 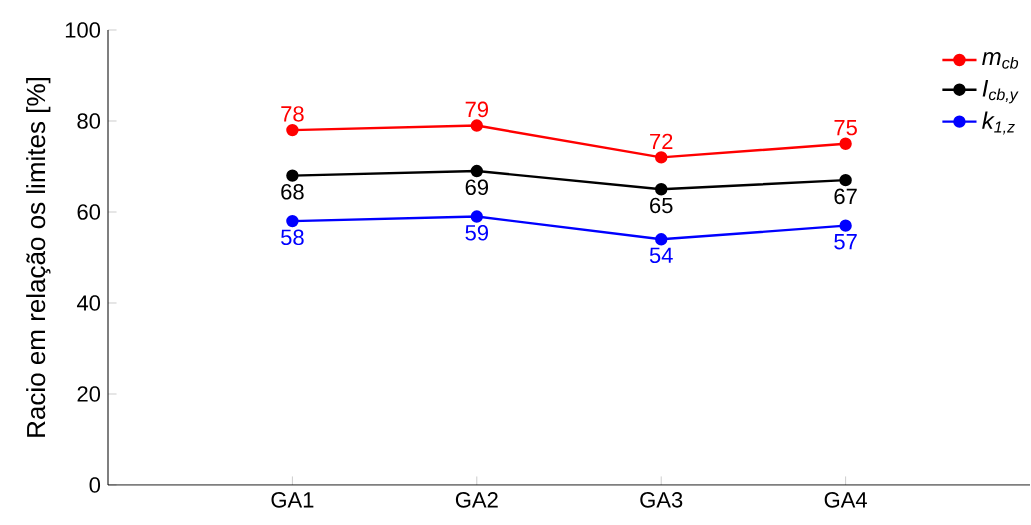 What do you see at coordinates (89, 394) in the screenshot?
I see `y-tick-label: 20` at bounding box center [89, 394].